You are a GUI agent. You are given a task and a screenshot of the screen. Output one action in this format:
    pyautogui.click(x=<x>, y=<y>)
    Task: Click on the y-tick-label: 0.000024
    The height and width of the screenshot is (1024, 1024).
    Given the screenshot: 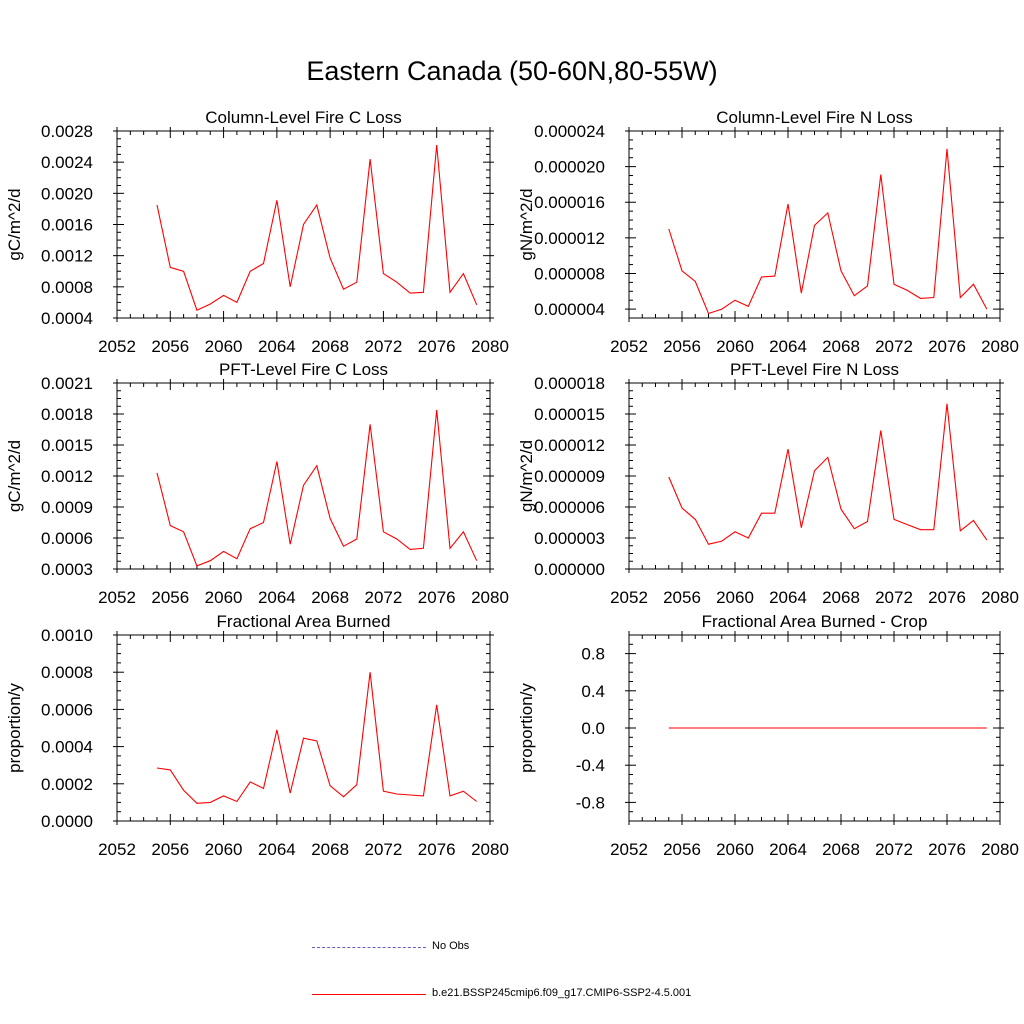 What is the action you would take?
    pyautogui.click(x=569, y=131)
    